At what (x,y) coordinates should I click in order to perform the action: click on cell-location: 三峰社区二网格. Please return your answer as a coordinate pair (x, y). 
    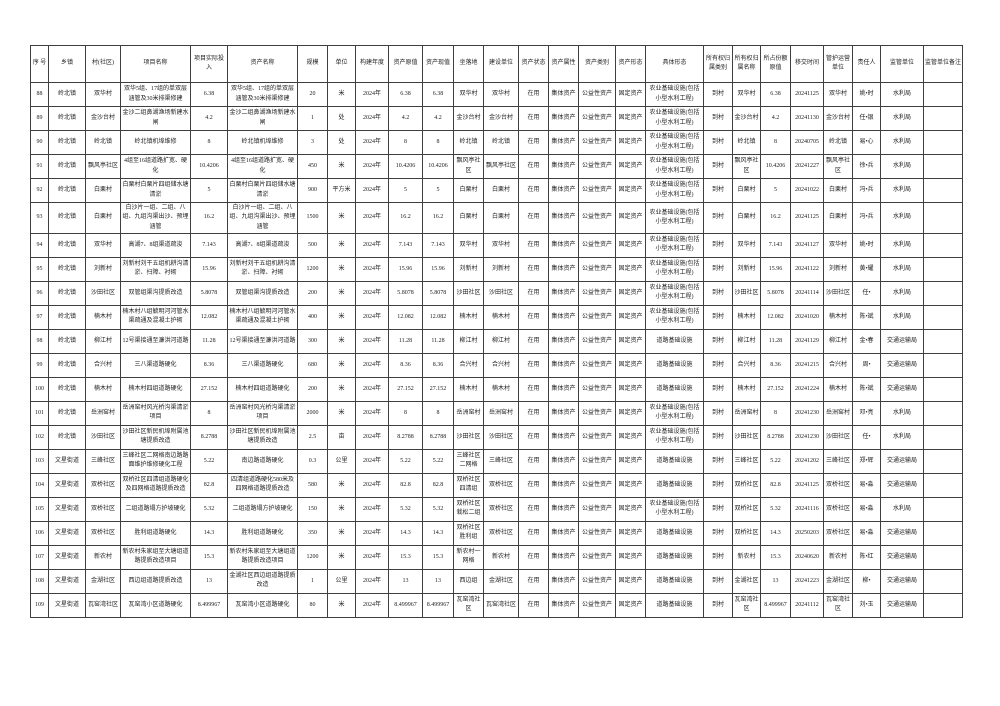
    Looking at the image, I should click on (468, 461).